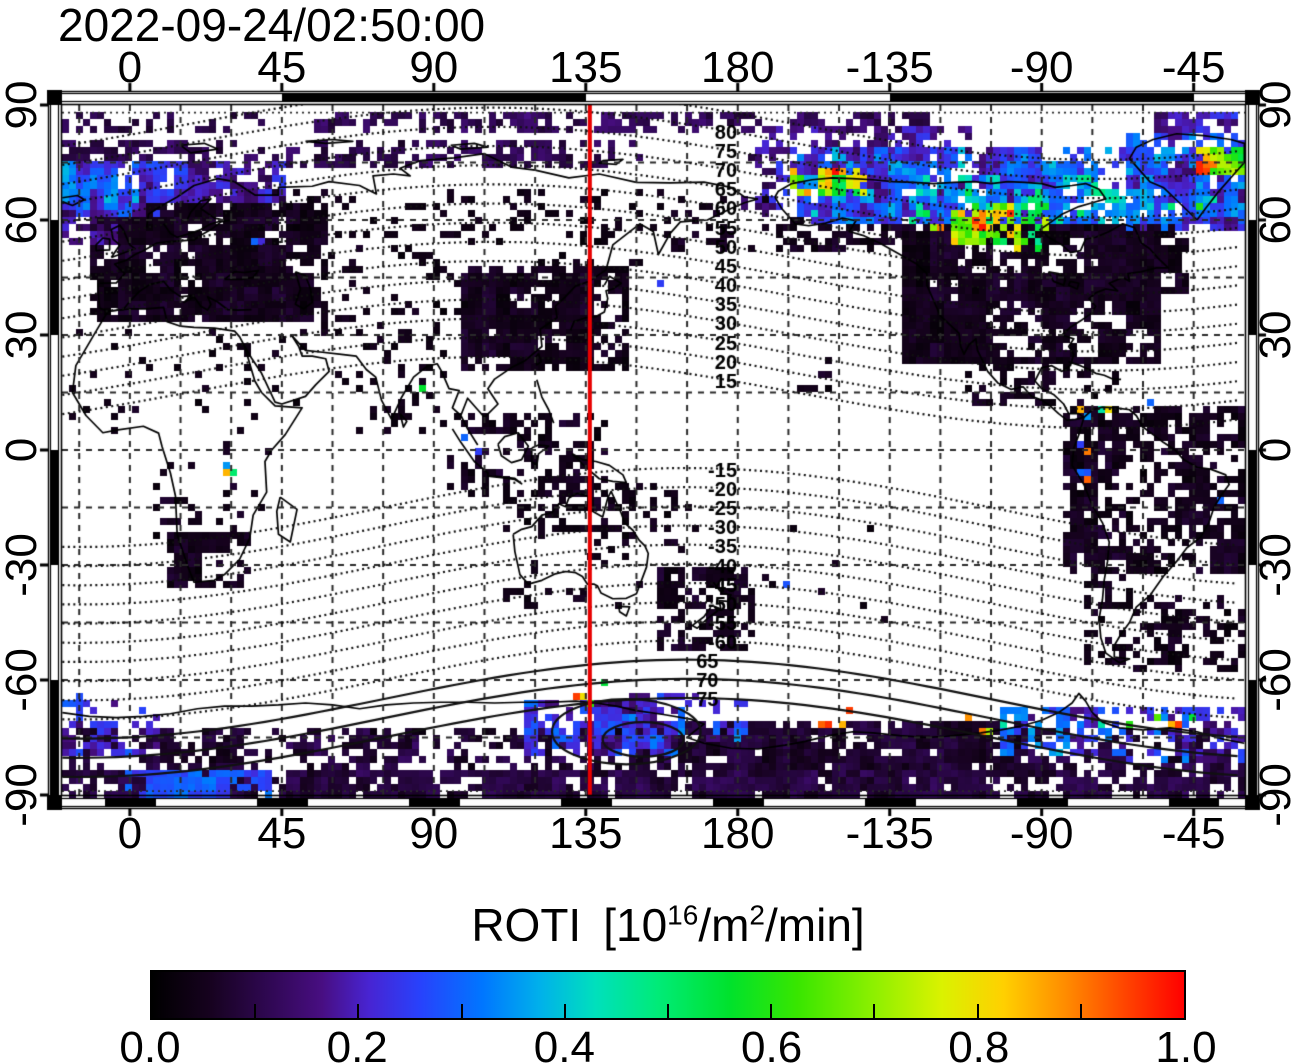  What do you see at coordinates (23, 220) in the screenshot?
I see `lat-tick-label-left-60: 60` at bounding box center [23, 220].